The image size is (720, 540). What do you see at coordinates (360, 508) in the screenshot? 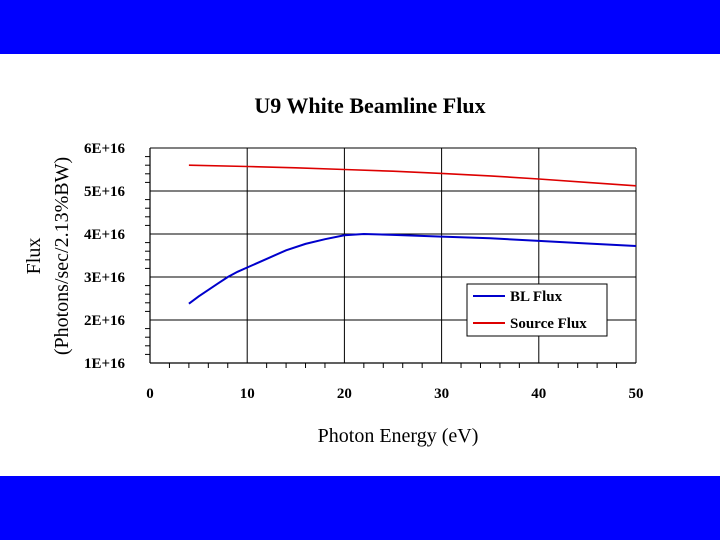
I see `bottom-band` at bounding box center [360, 508].